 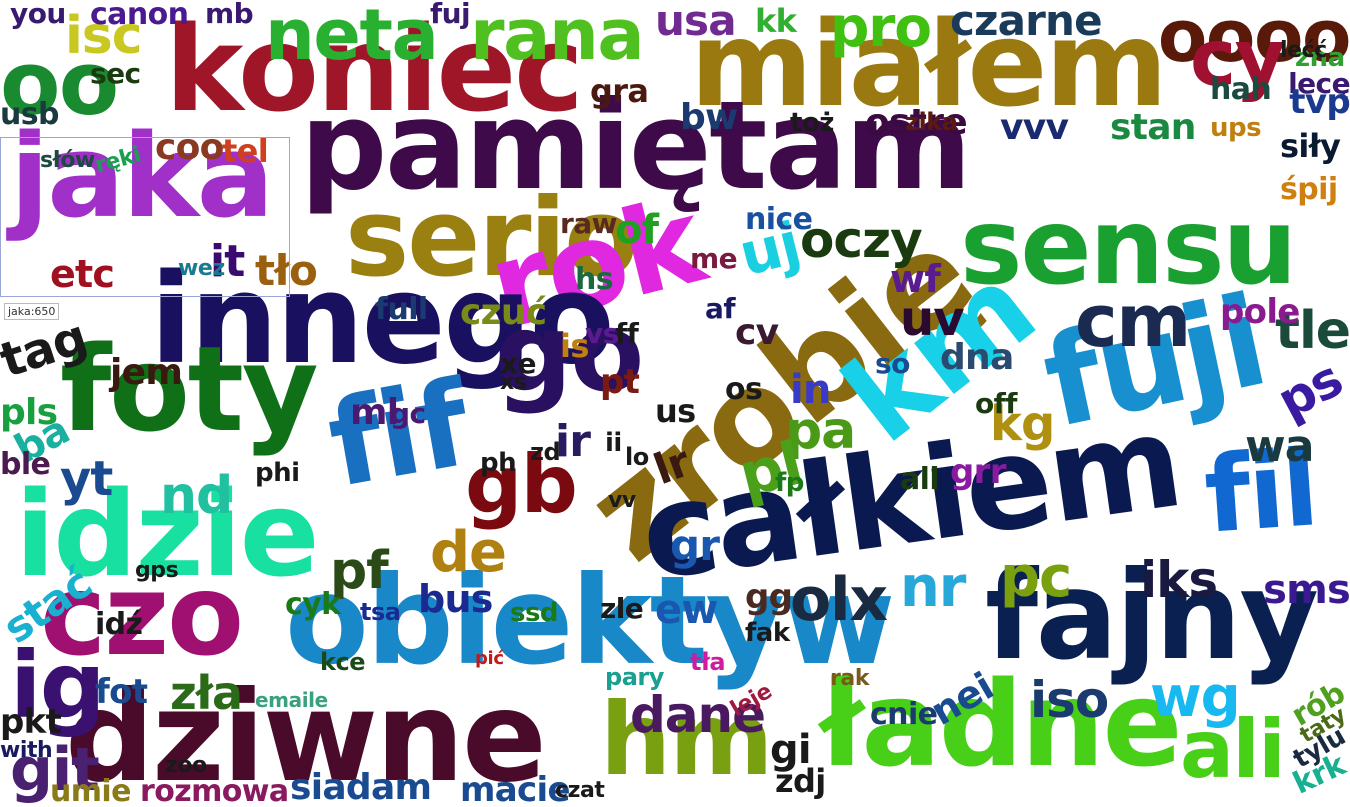 What do you see at coordinates (812, 123) in the screenshot?
I see `word-toz: toż` at bounding box center [812, 123].